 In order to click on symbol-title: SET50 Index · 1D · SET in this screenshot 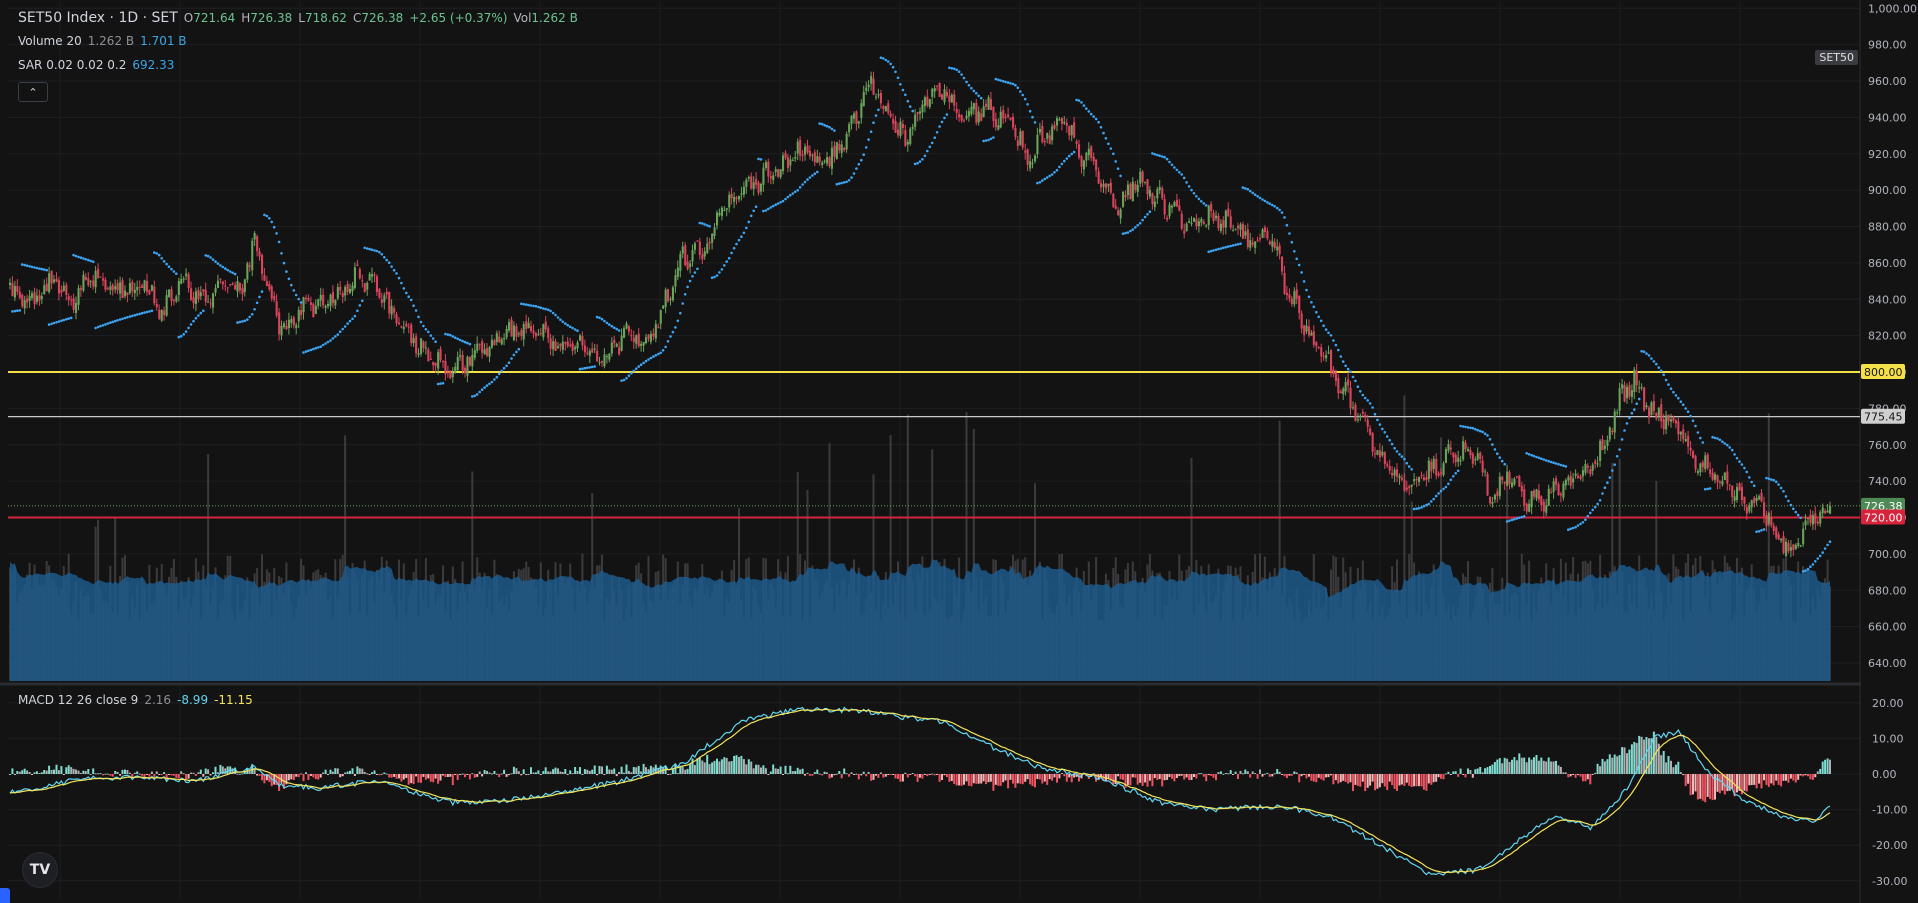, I will do `click(98, 18)`.